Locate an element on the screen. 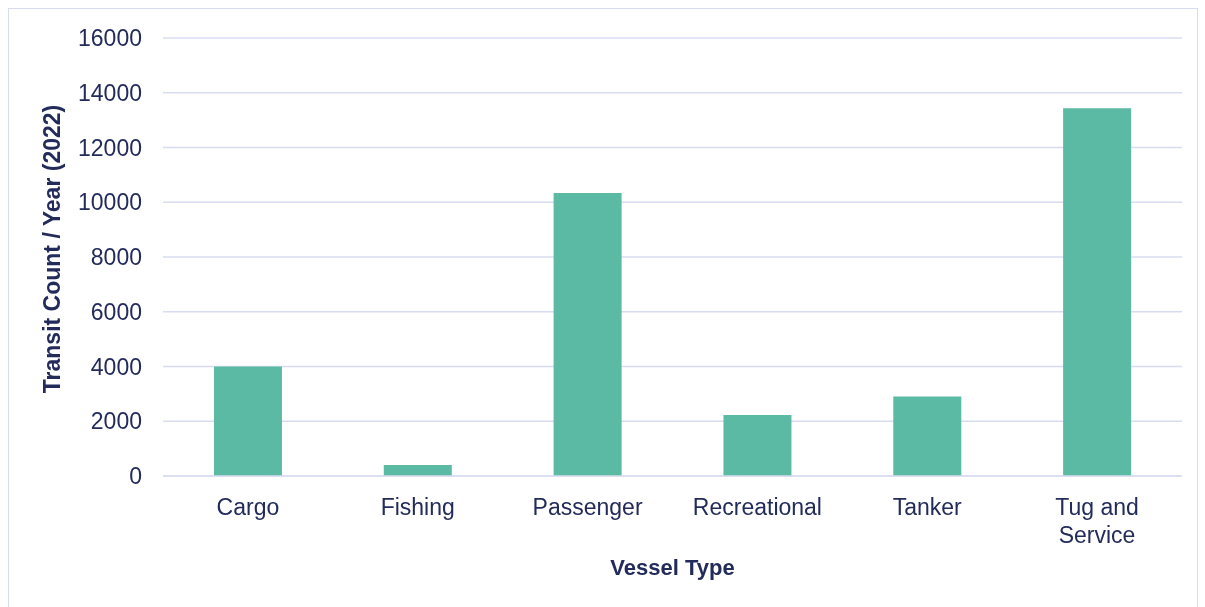 This screenshot has width=1205, height=607. y-tick-label: 4000 is located at coordinates (116, 366).